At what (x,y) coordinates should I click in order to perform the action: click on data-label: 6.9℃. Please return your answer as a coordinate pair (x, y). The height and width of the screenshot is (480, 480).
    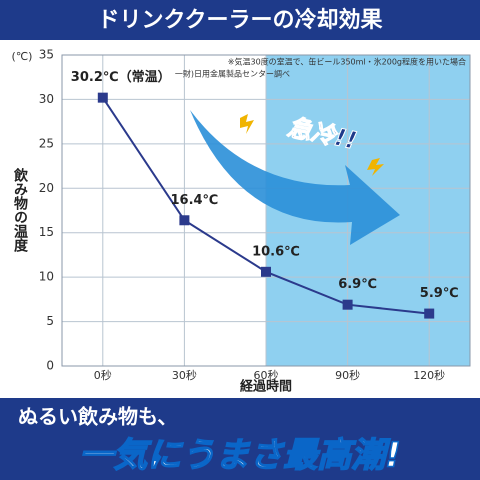
    Looking at the image, I should click on (357, 284).